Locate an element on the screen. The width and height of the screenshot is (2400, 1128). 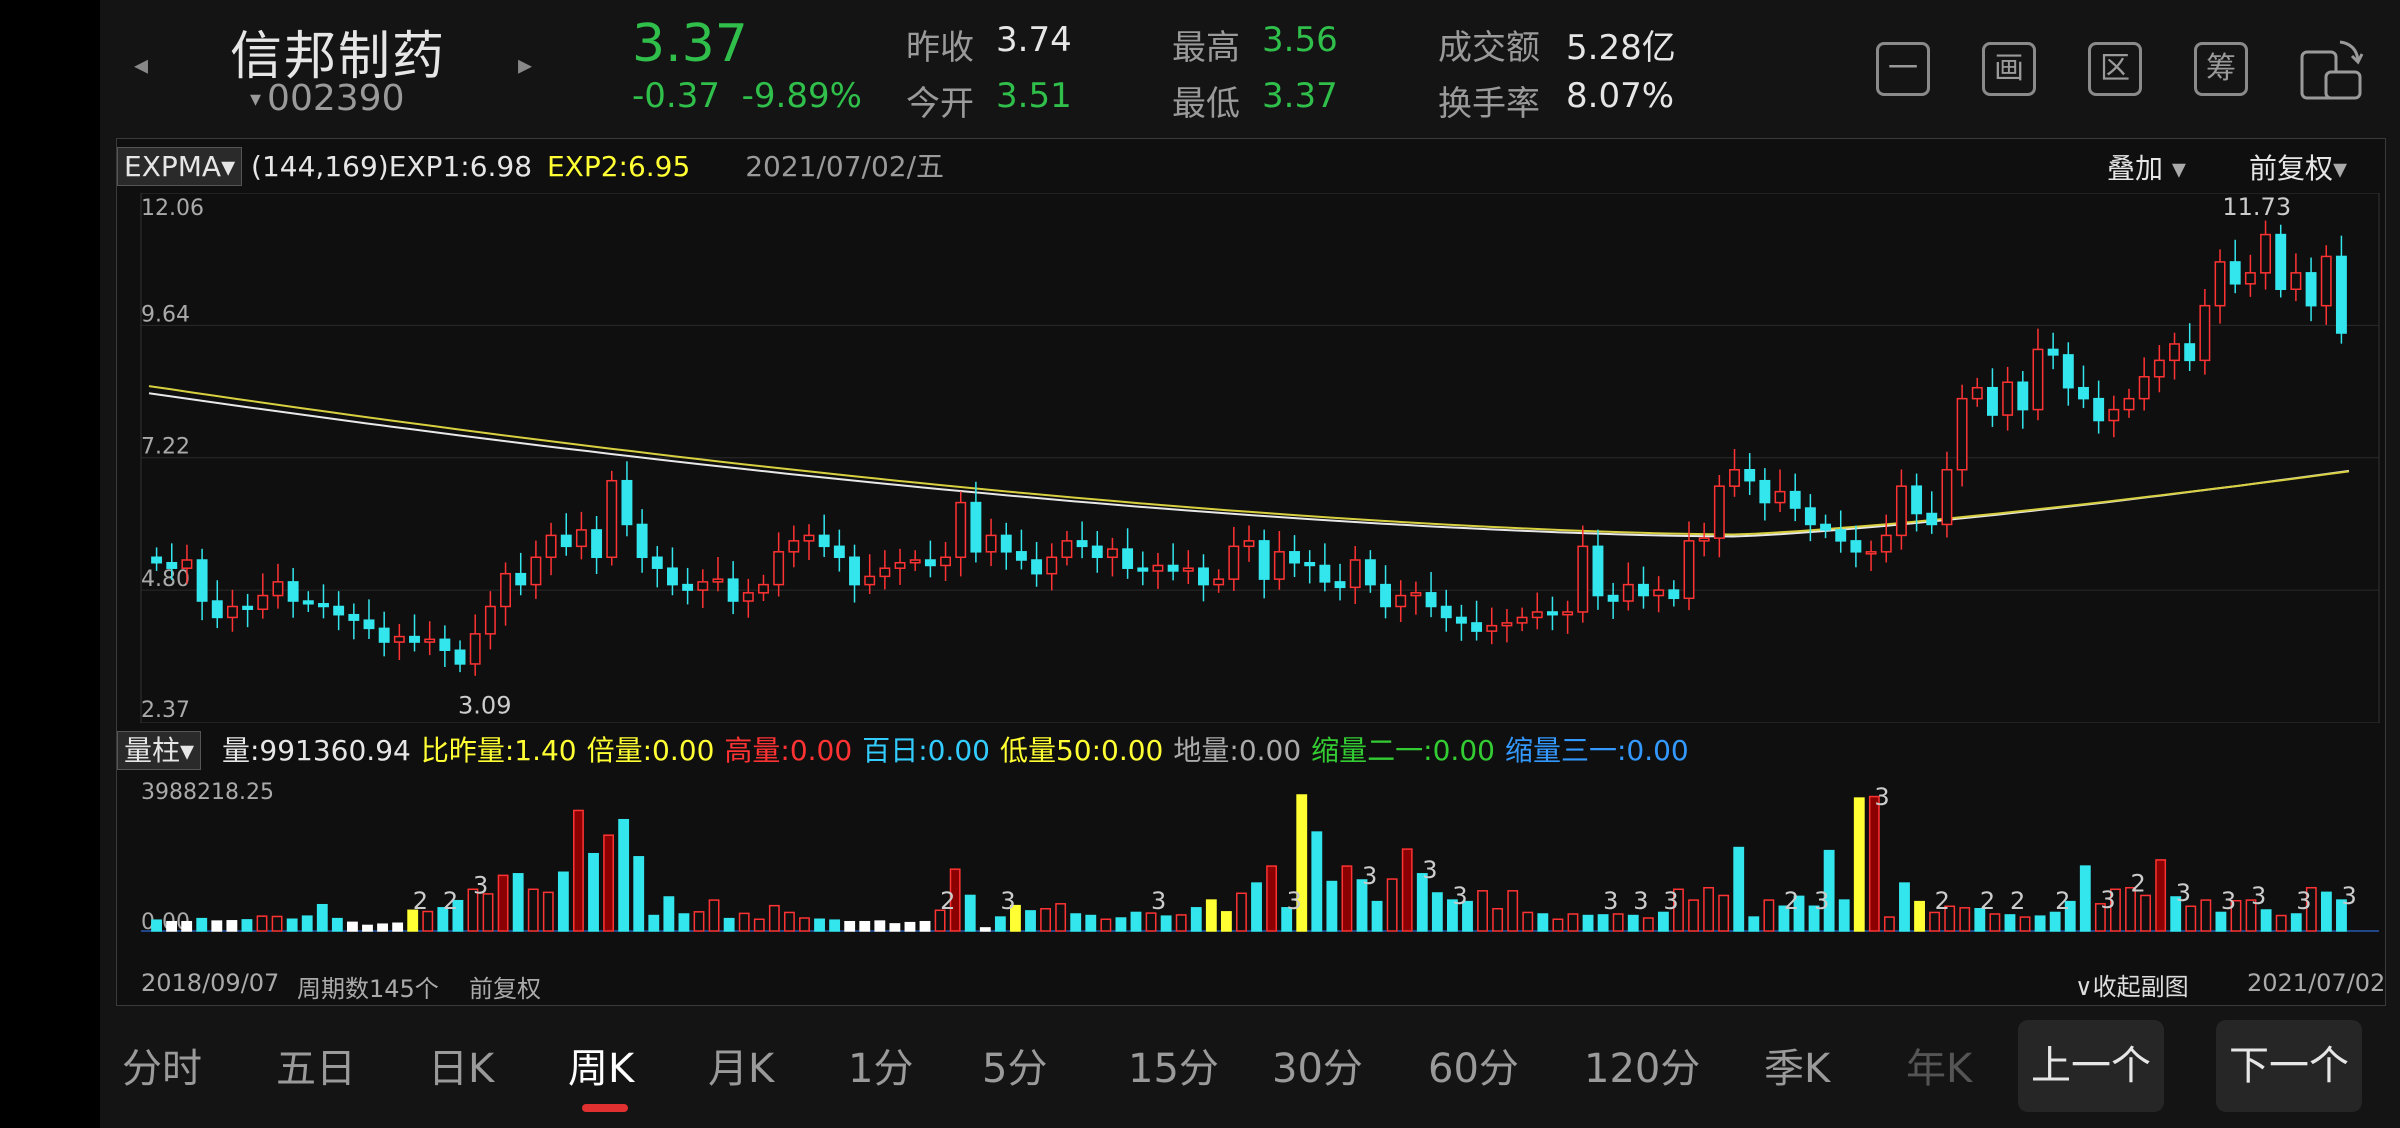
prev-stock-button: 上一个 is located at coordinates (2091, 1066).